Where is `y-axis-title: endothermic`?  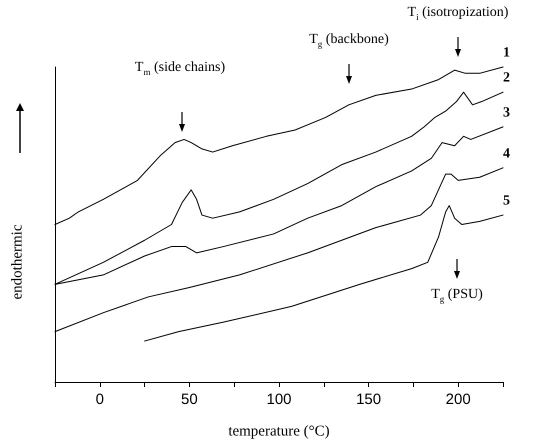 y-axis-title: endothermic is located at coordinates (18, 262).